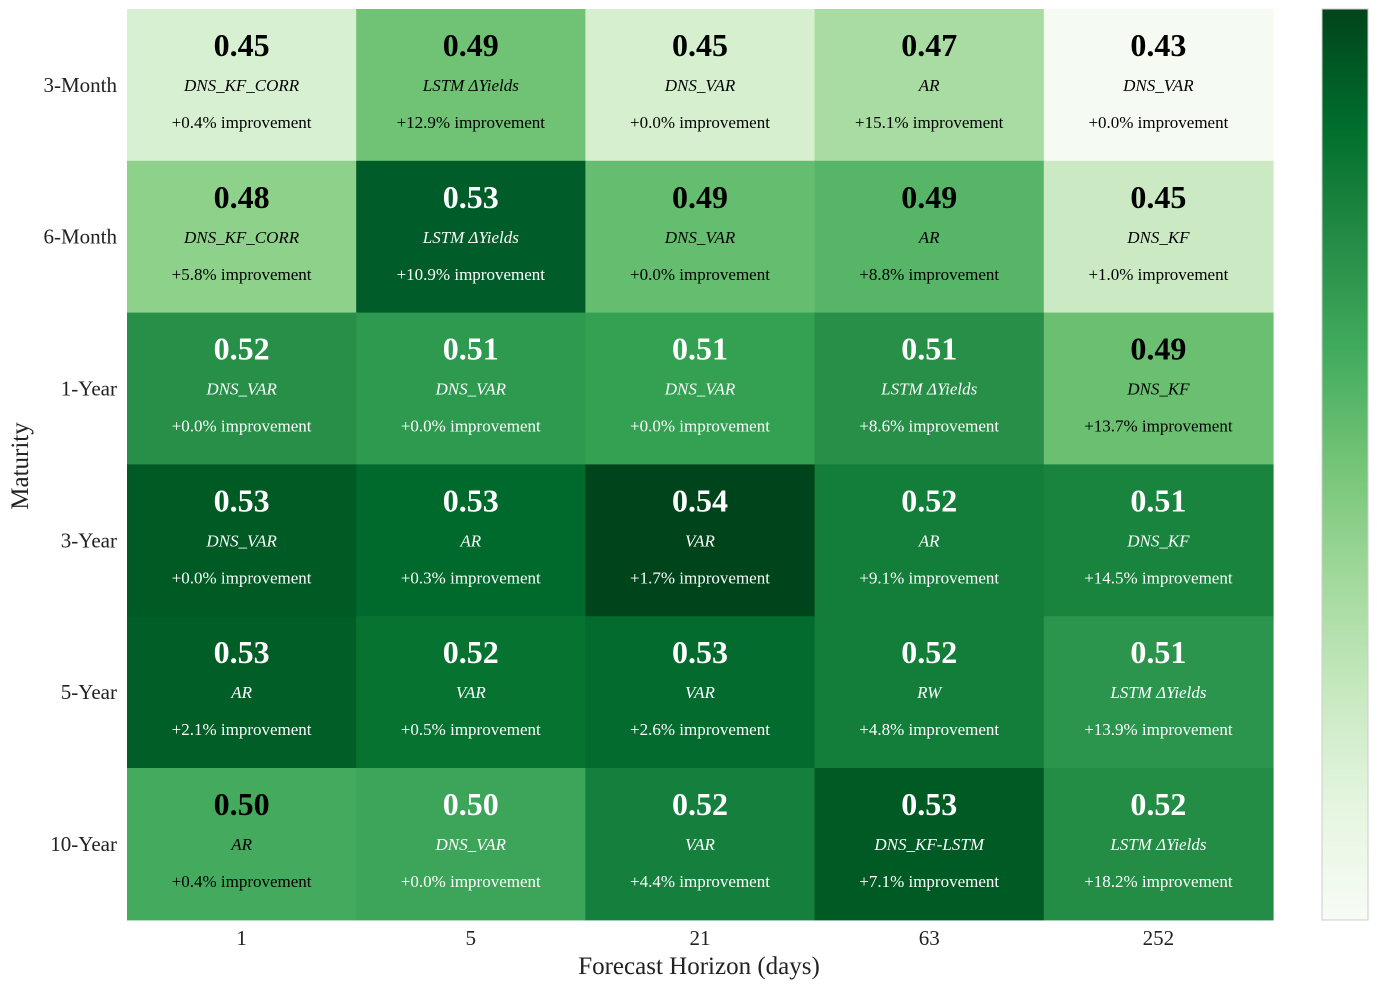 The width and height of the screenshot is (1377, 989). What do you see at coordinates (471, 577) in the screenshot?
I see `cell-improvement-label: +0.3% improvement` at bounding box center [471, 577].